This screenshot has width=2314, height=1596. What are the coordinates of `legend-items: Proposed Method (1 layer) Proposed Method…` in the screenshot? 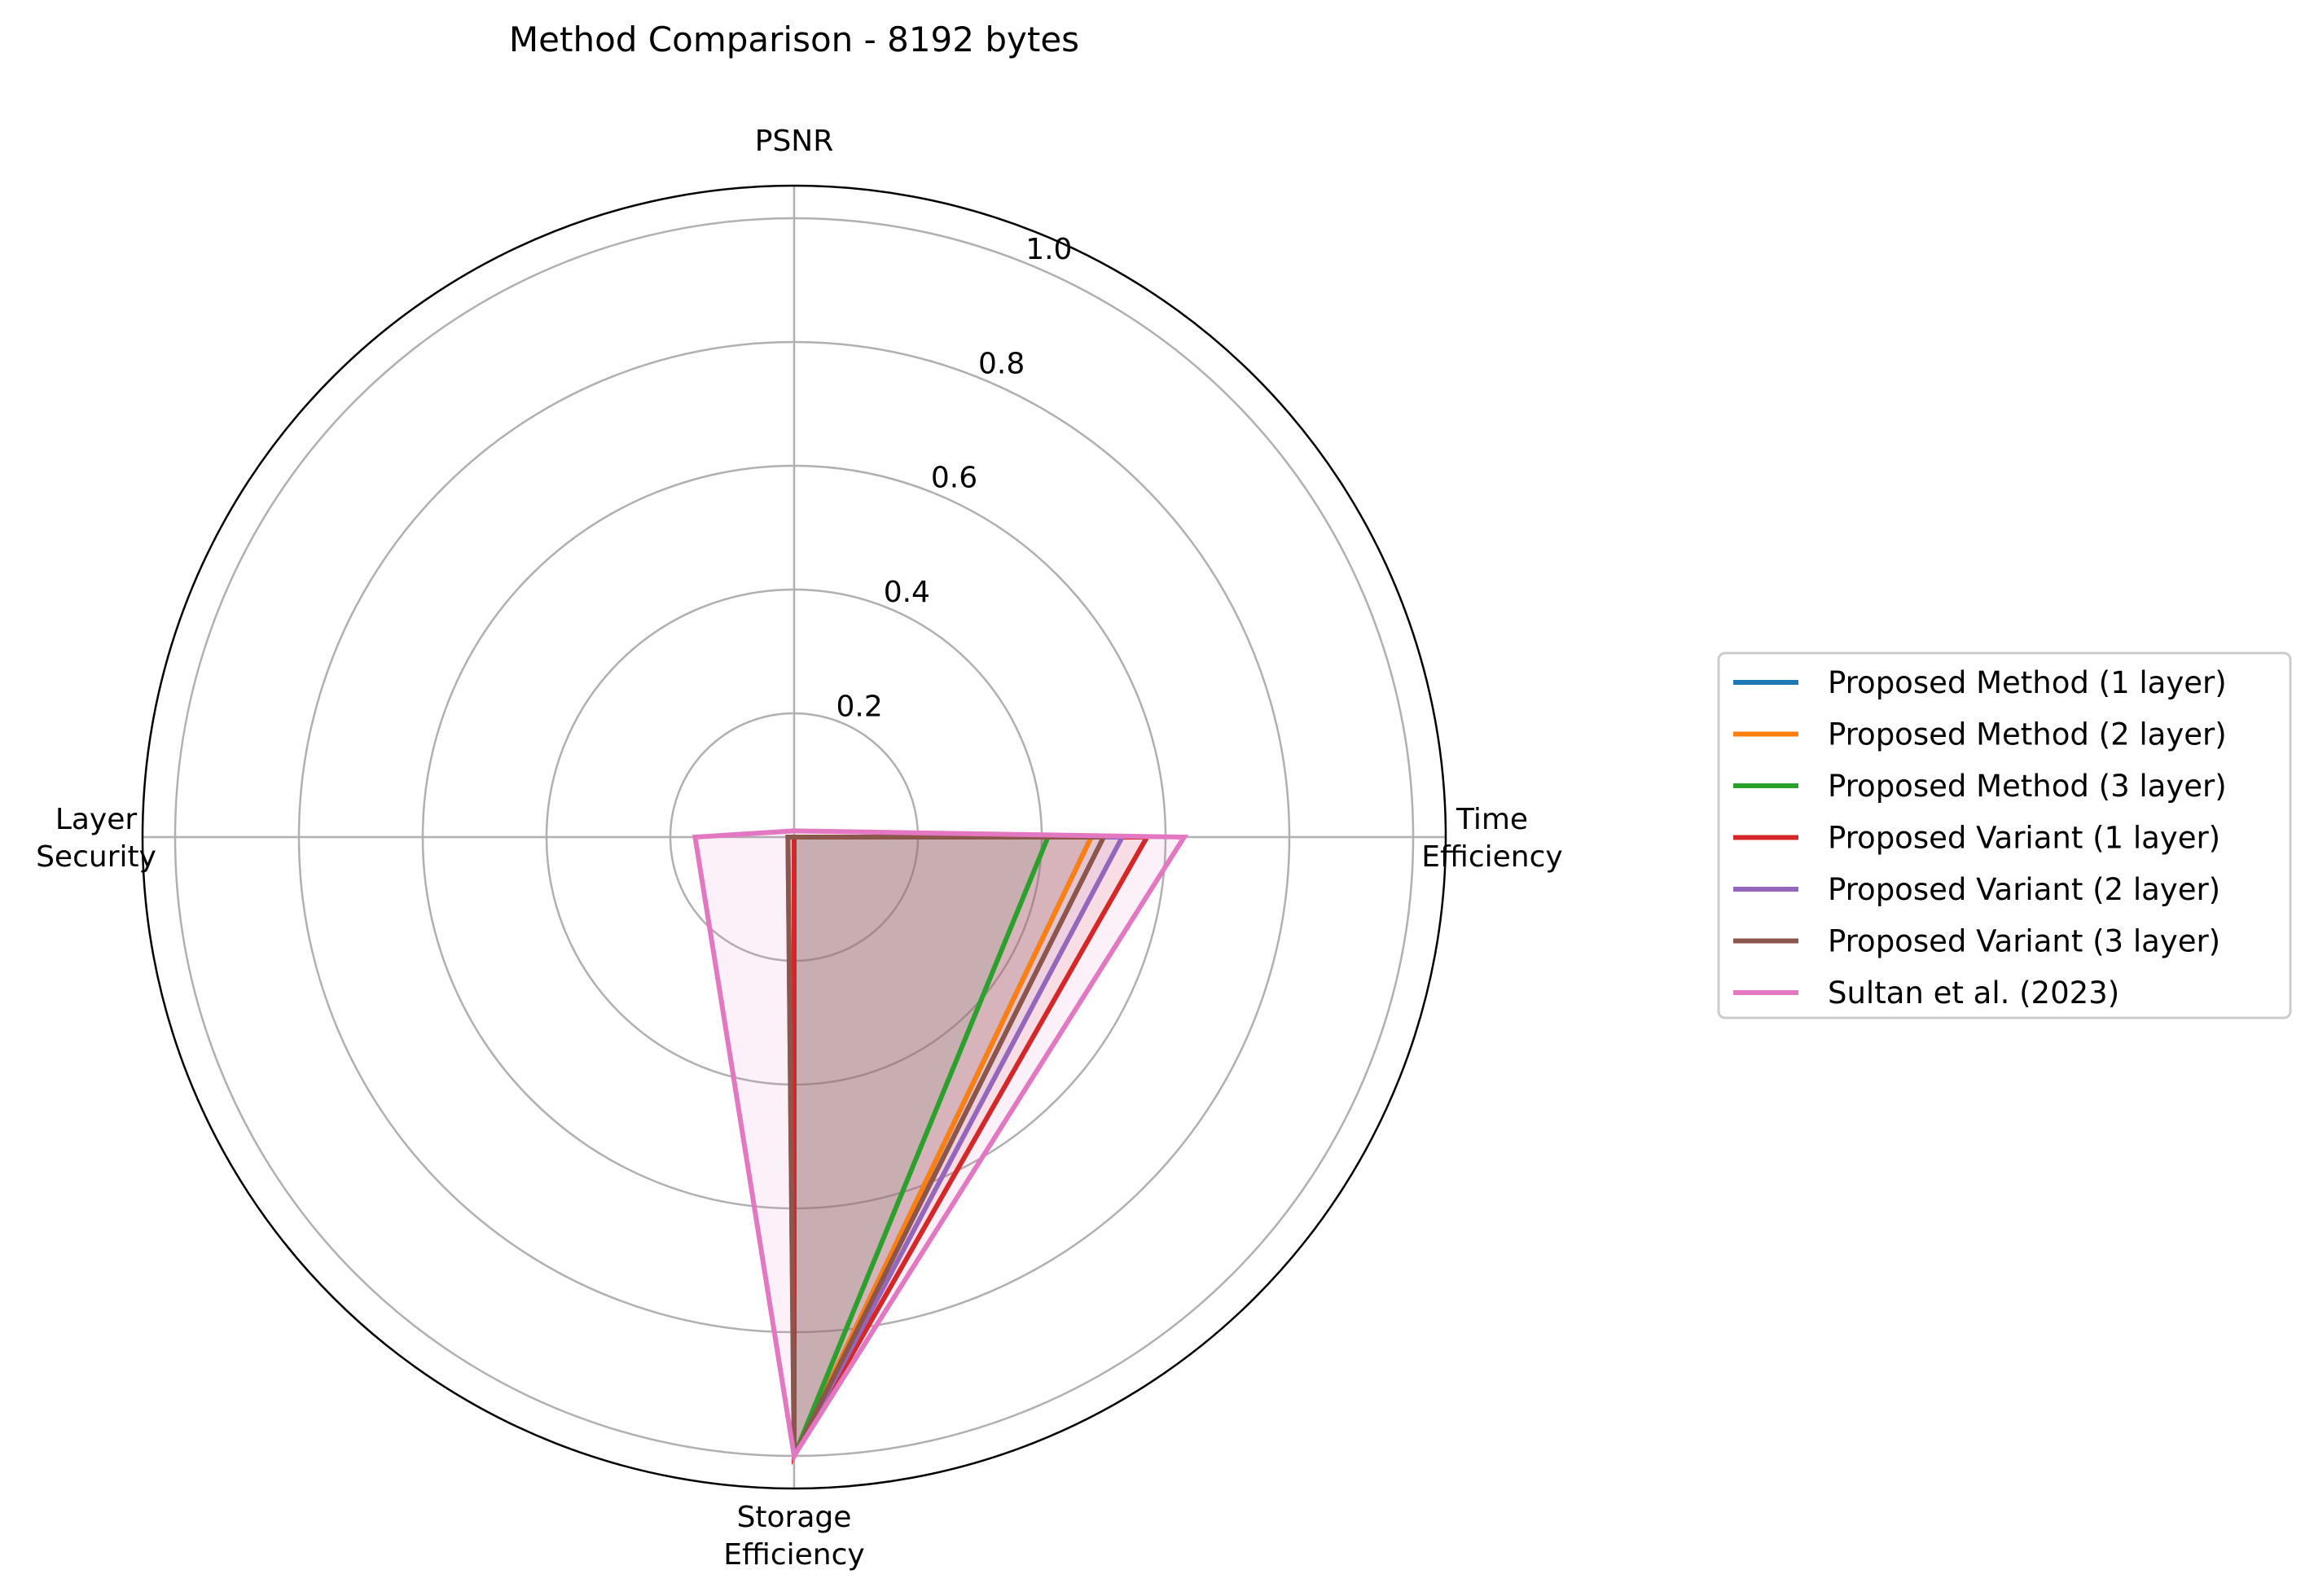 It's located at (1980, 838).